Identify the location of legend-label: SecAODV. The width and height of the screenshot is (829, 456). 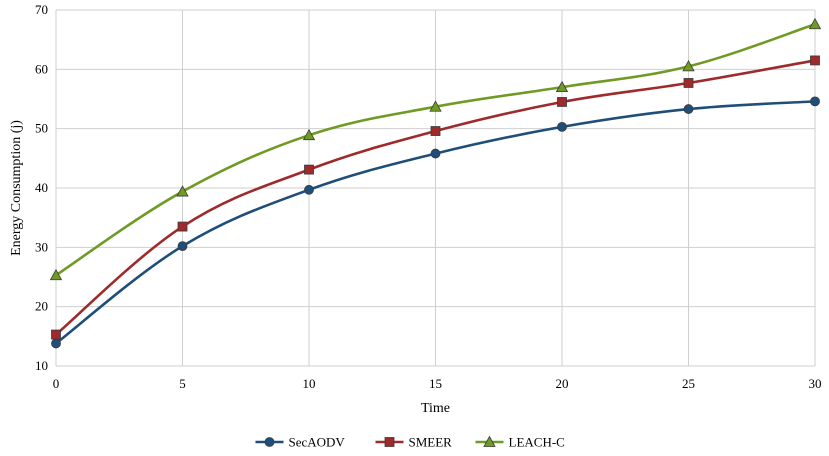
(317, 442).